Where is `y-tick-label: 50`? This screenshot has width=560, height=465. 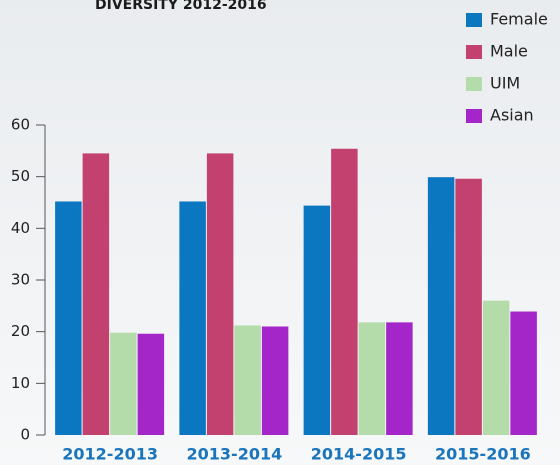 y-tick-label: 50 is located at coordinates (20, 176).